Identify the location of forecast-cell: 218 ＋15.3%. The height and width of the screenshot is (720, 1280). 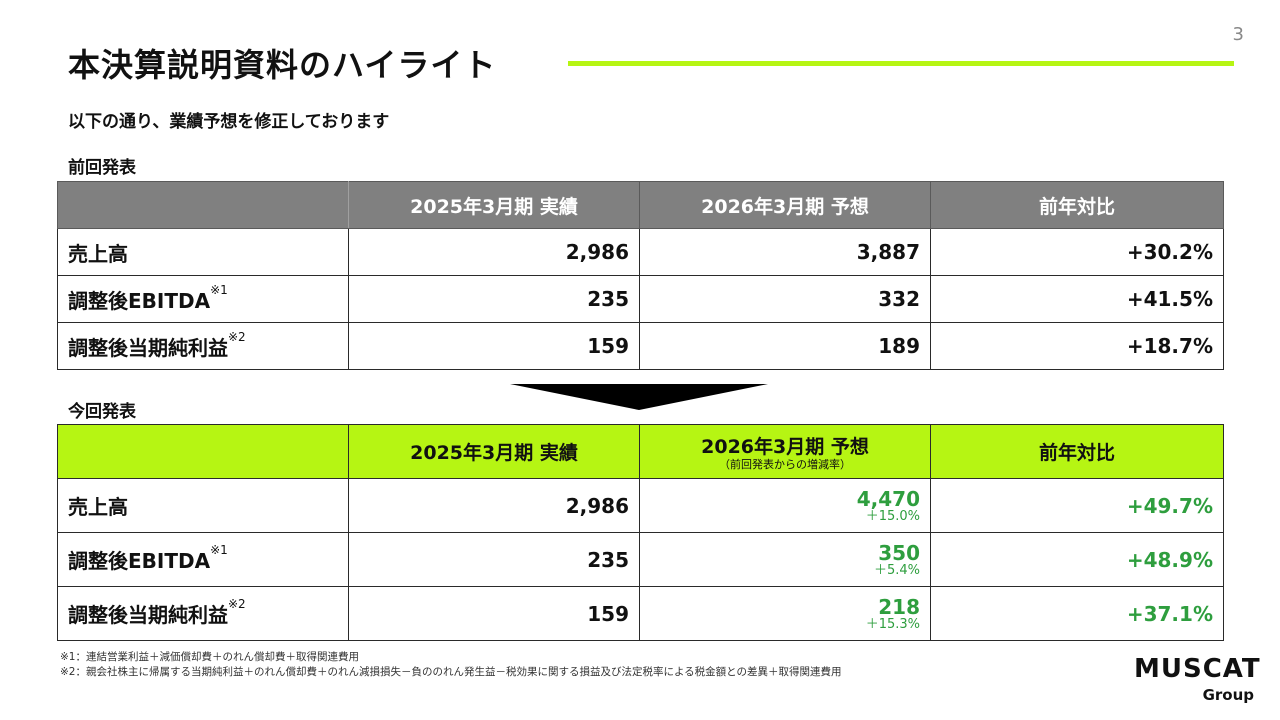
(785, 613).